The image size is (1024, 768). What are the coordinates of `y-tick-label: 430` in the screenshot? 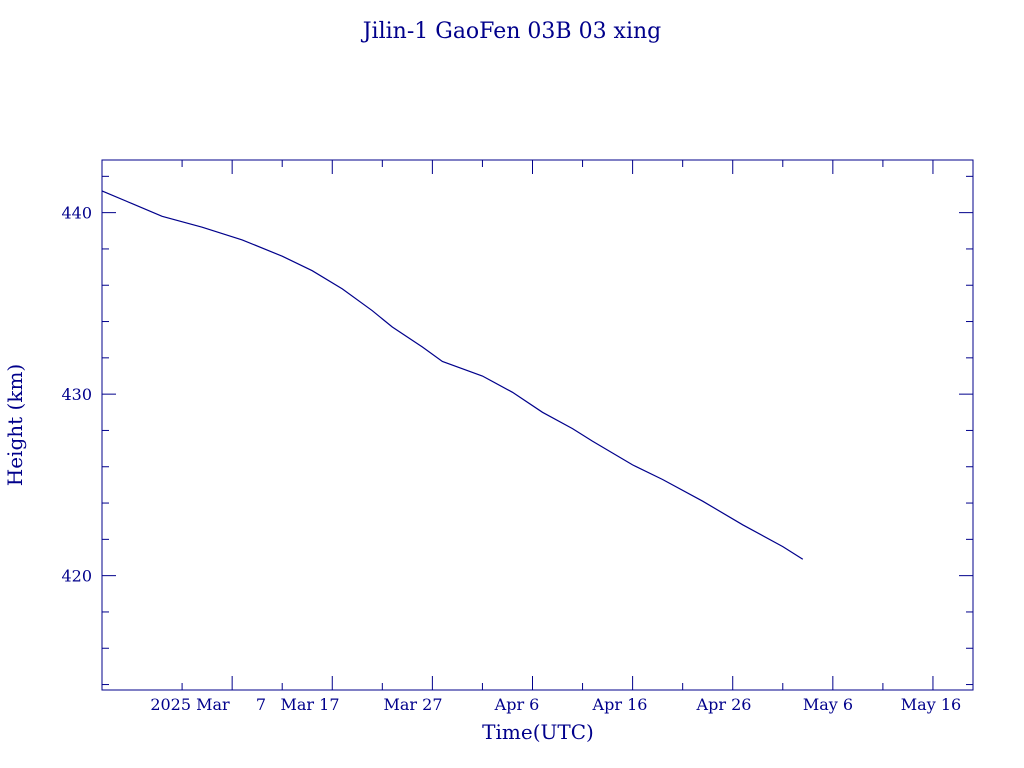 It's located at (76, 394).